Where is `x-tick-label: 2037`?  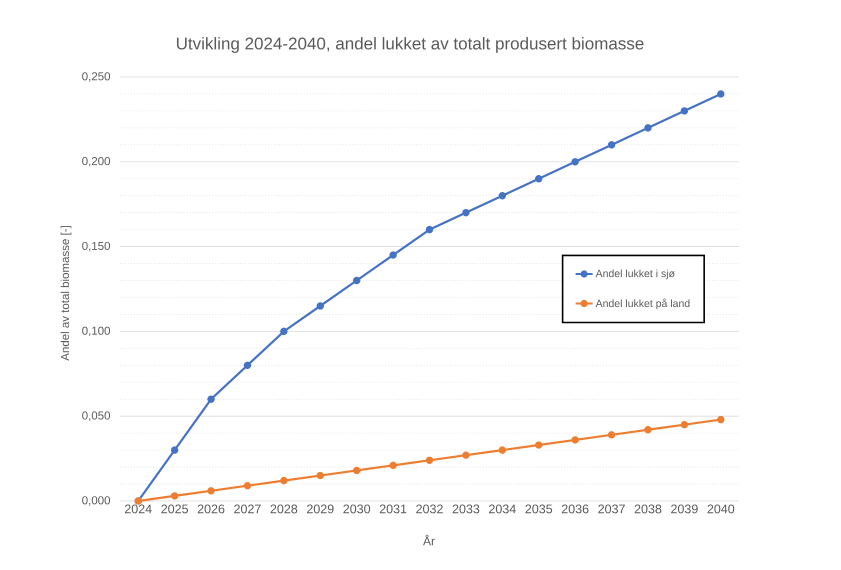
x-tick-label: 2037 is located at coordinates (611, 509).